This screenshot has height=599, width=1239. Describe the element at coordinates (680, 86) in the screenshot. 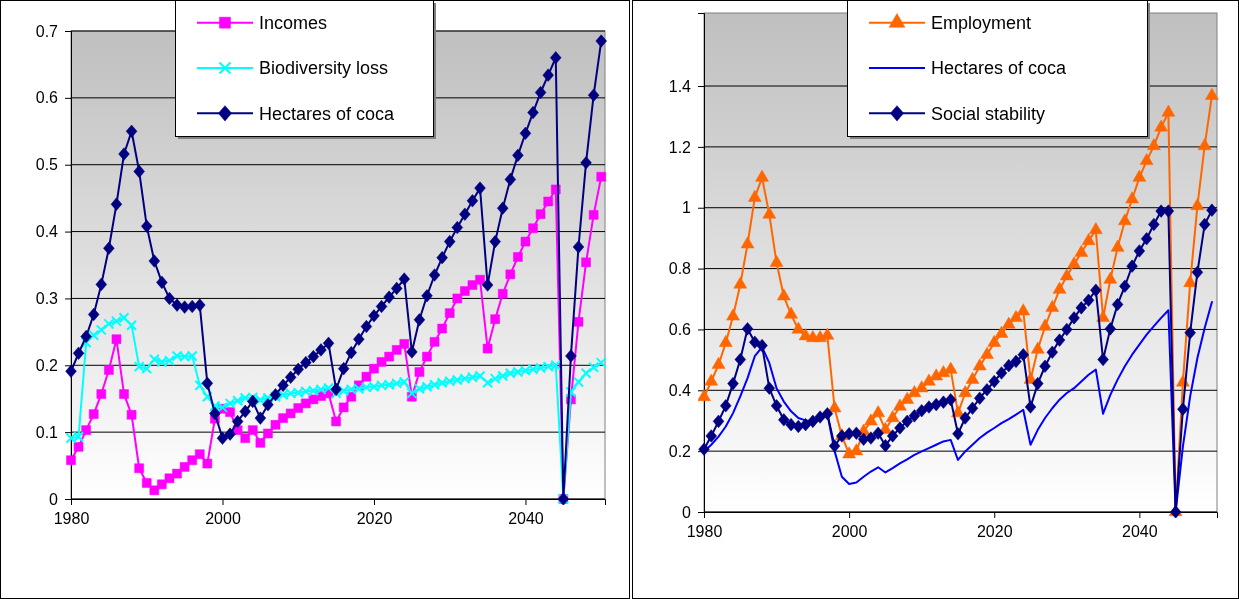

I see `y-tick-label: 1.4` at that location.